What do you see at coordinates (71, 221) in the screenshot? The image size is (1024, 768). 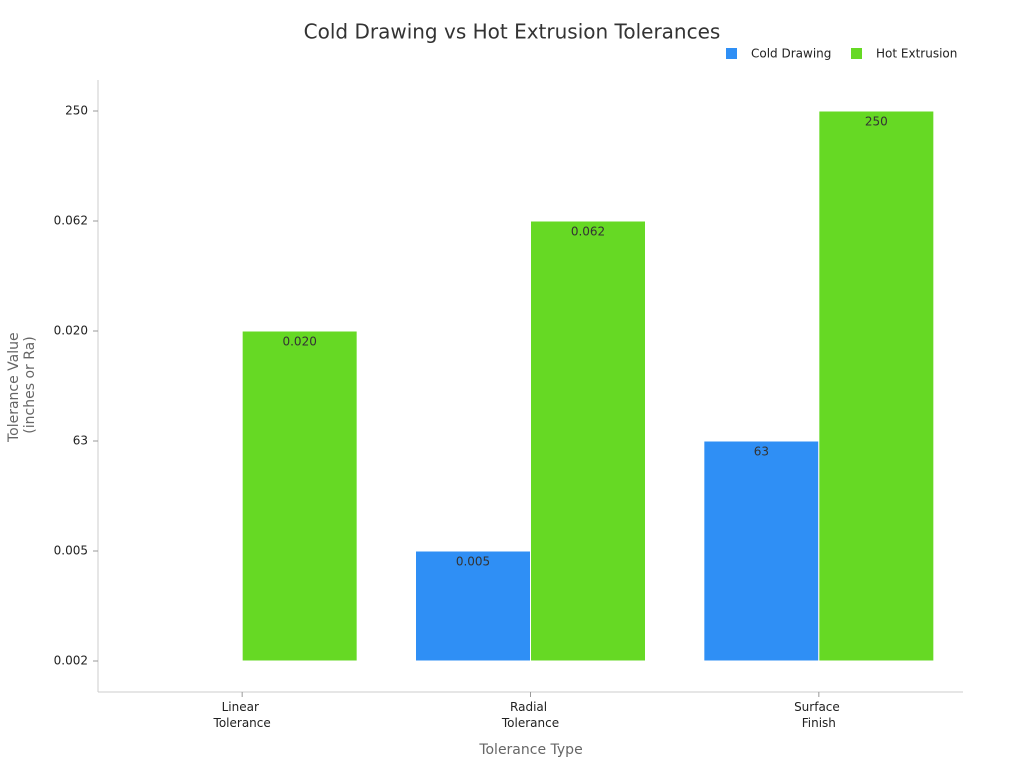 I see `y-tick-label: 0.062` at bounding box center [71, 221].